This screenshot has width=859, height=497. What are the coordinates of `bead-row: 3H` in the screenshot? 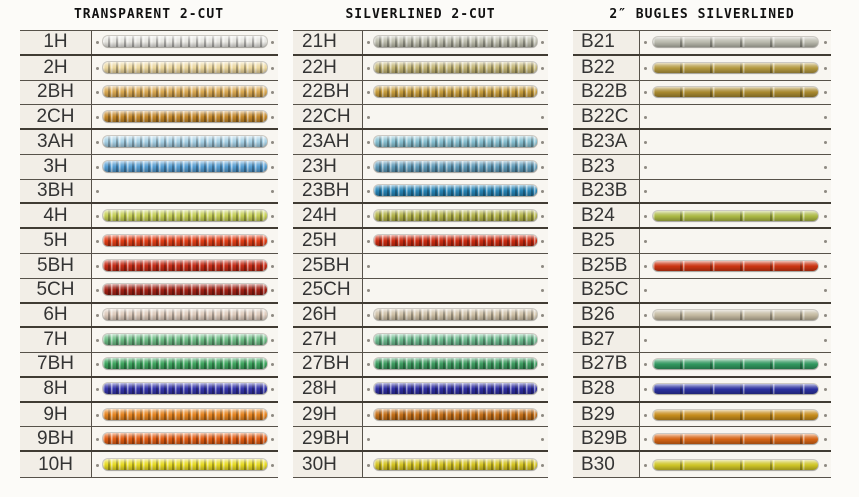 It's located at (149, 167).